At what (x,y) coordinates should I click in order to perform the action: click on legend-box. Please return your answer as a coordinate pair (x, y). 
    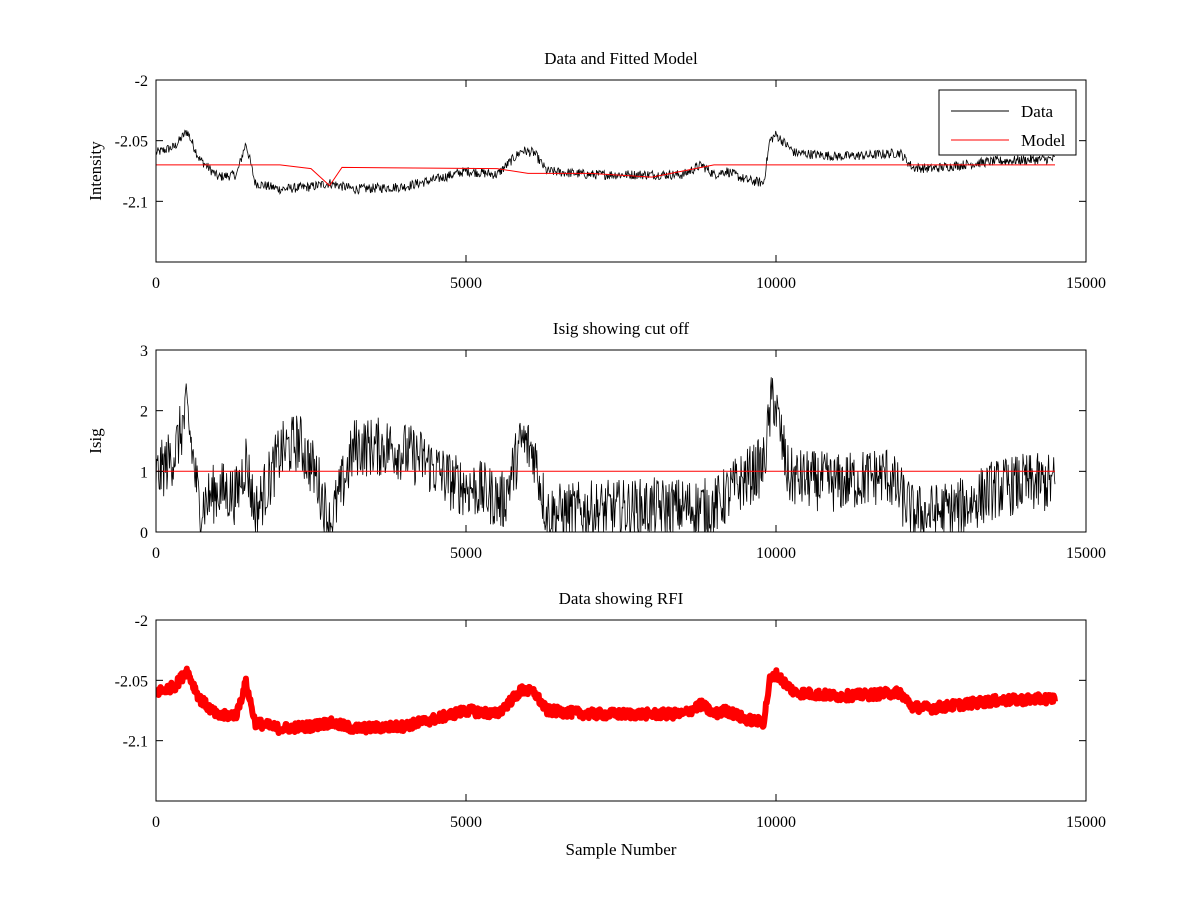
    Looking at the image, I should click on (1007, 122).